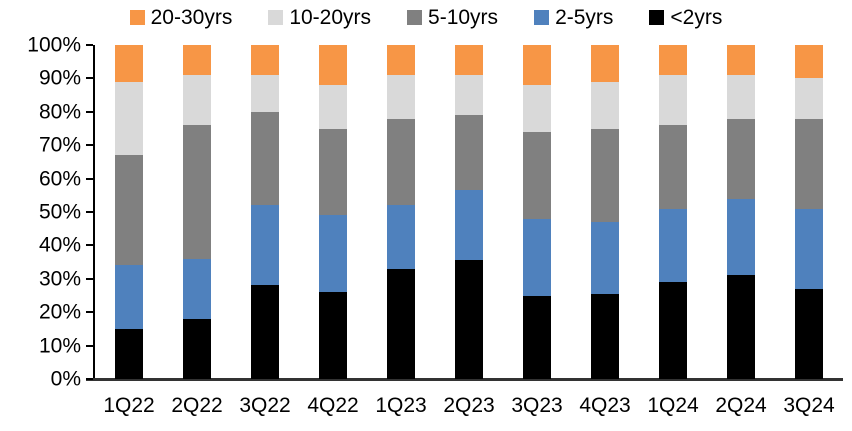 Image resolution: width=852 pixels, height=431 pixels. I want to click on legend-item: <2yrs, so click(685, 17).